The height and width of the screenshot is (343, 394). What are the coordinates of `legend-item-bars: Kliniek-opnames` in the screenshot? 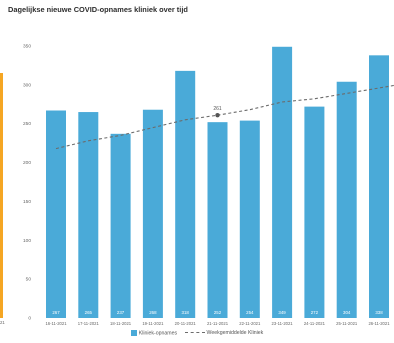 It's located at (154, 333).